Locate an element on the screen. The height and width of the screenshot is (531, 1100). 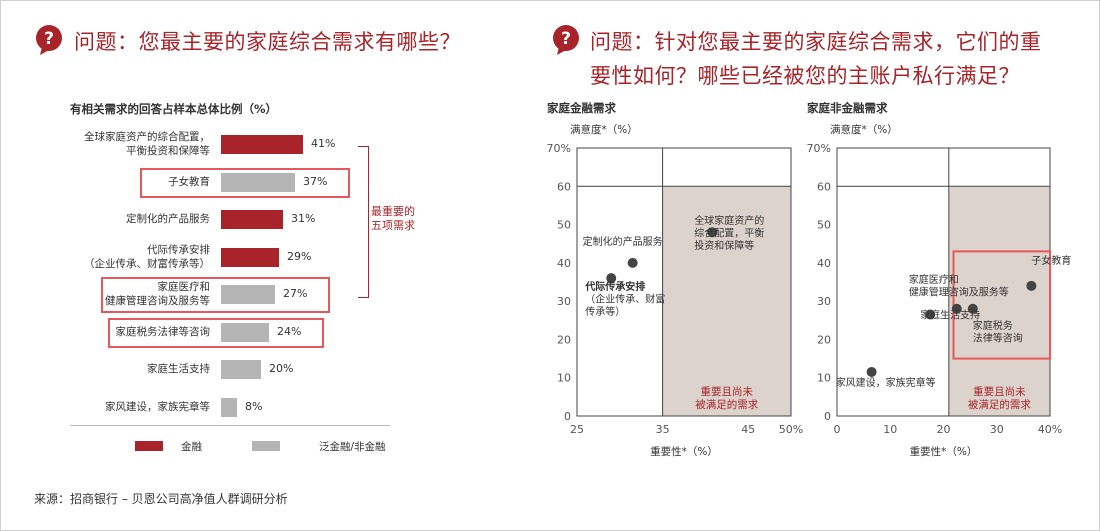
x-tick-label: 20 is located at coordinates (944, 429).